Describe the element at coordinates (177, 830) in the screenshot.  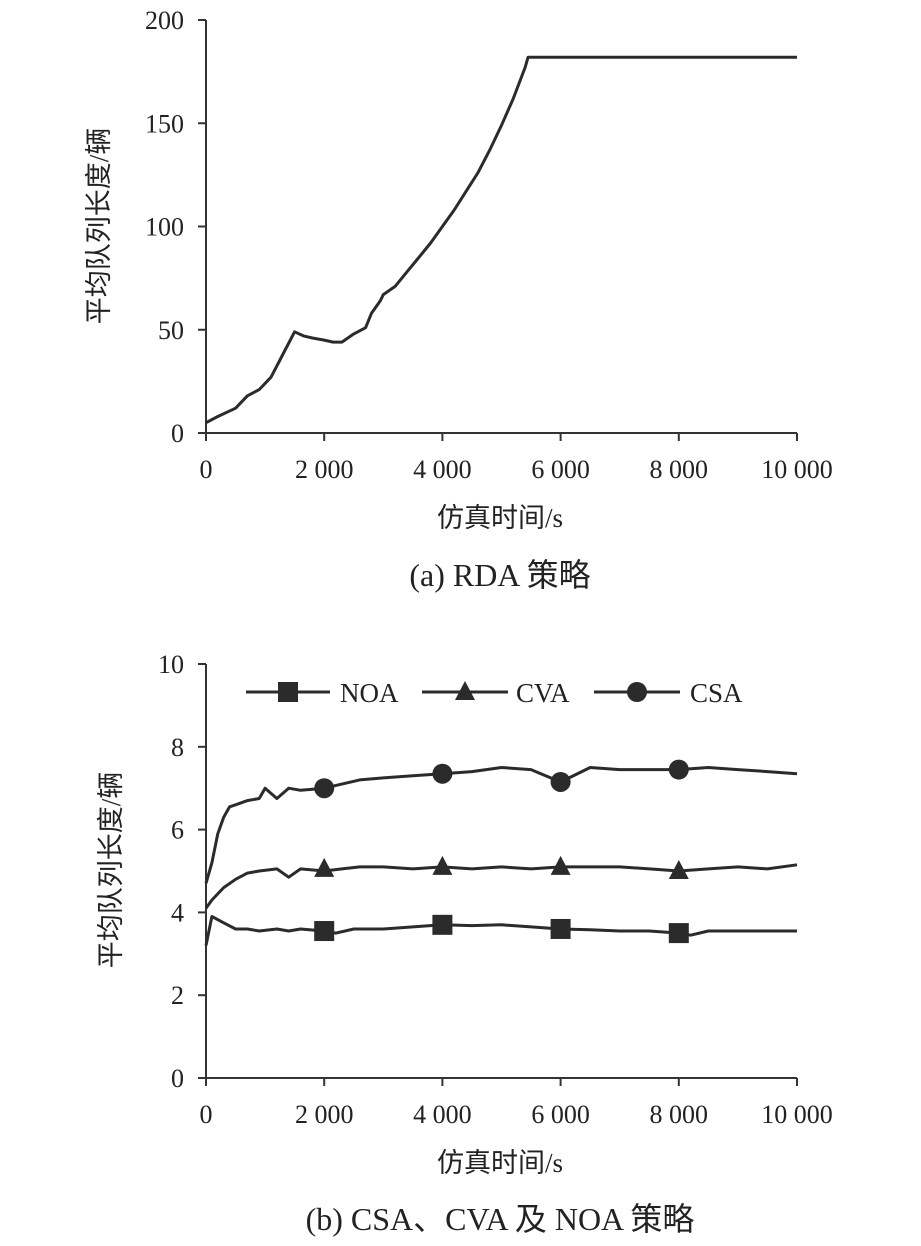
I see `y-tick-label: 6` at that location.